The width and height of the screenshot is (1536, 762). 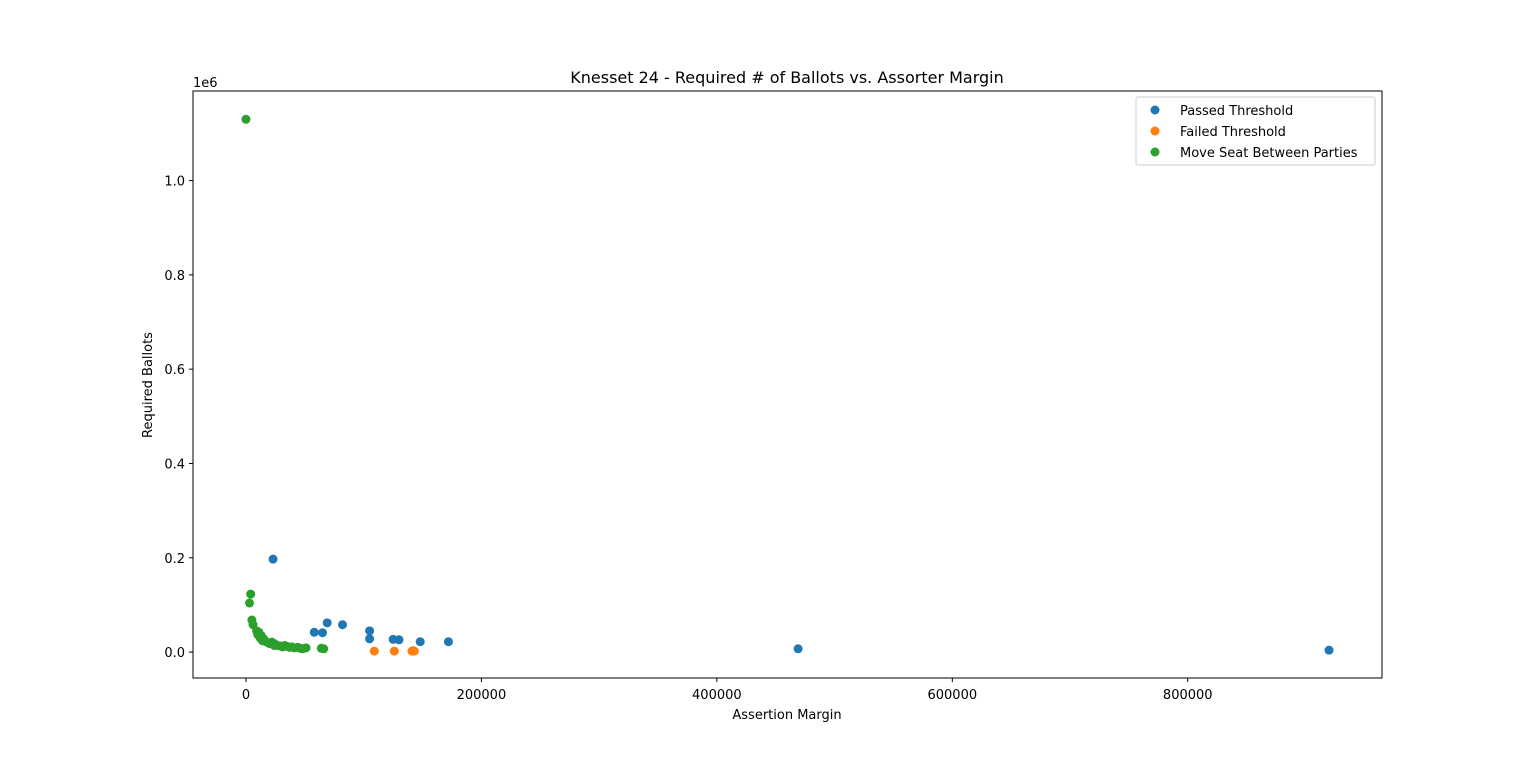 I want to click on x-tick-label: 0, so click(x=246, y=695).